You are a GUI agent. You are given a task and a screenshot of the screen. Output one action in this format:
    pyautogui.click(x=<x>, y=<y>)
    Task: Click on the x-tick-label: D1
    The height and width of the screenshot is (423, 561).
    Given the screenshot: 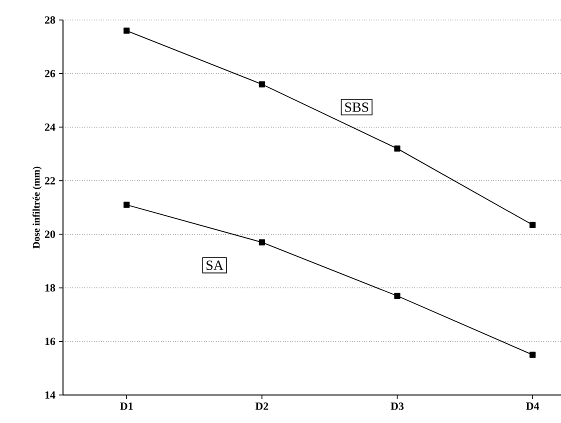 What is the action you would take?
    pyautogui.click(x=126, y=406)
    